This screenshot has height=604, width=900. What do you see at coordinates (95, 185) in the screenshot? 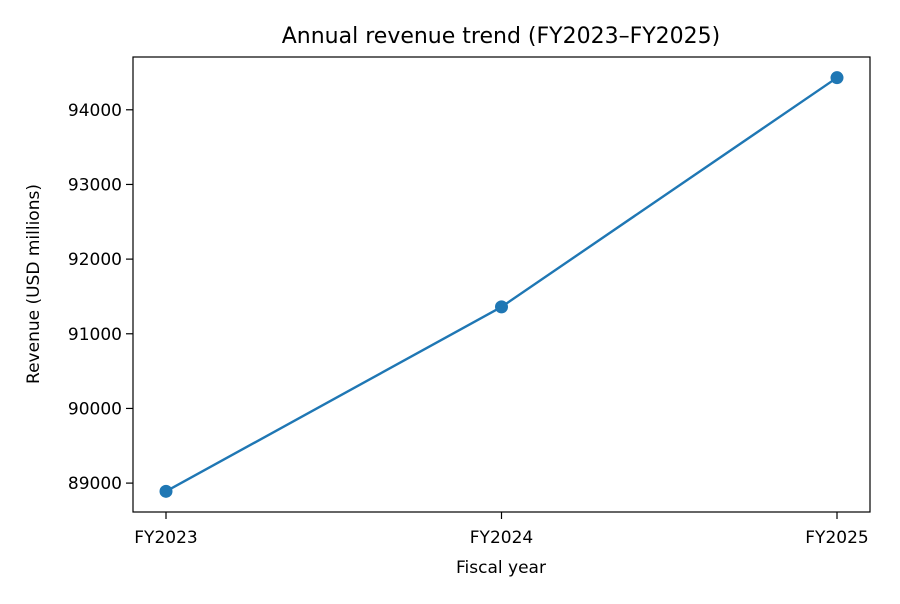
I see `y-tick-label: 93000` at bounding box center [95, 185].